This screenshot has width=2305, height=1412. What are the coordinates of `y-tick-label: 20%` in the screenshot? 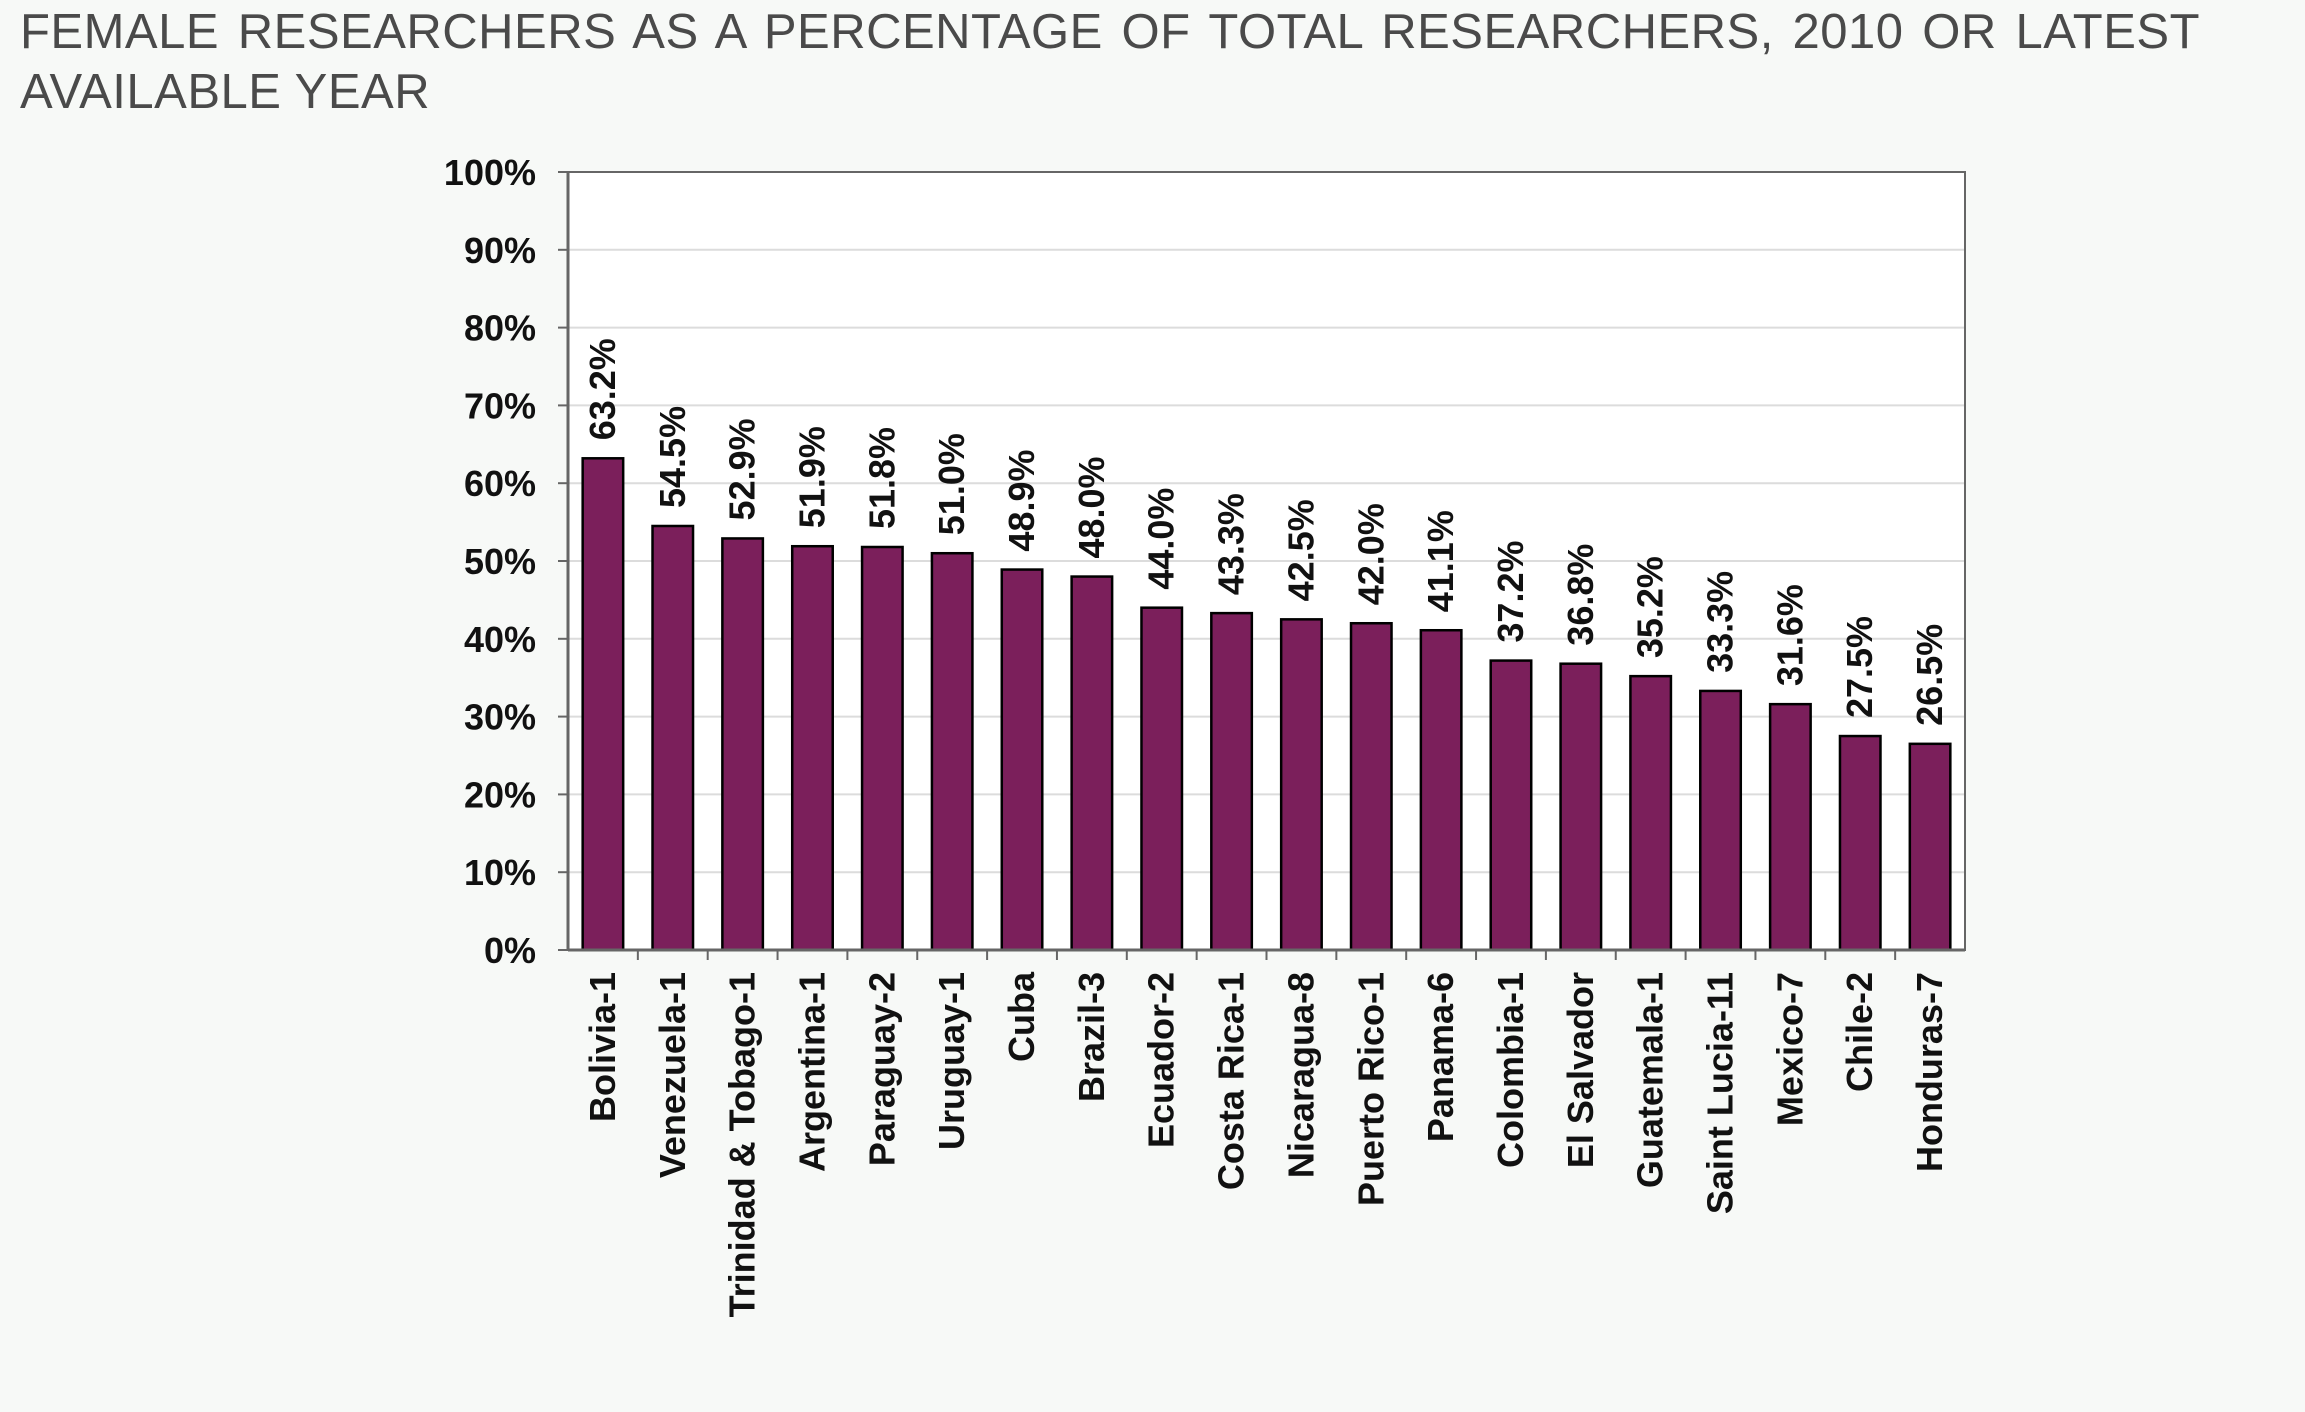 It's located at (500, 794).